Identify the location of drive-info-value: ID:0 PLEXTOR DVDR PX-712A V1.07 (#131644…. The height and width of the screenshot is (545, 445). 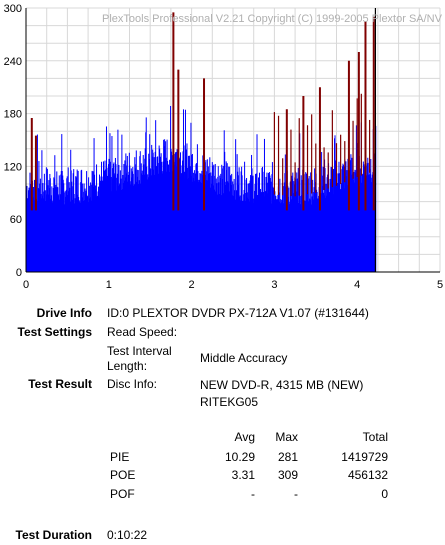
(238, 313).